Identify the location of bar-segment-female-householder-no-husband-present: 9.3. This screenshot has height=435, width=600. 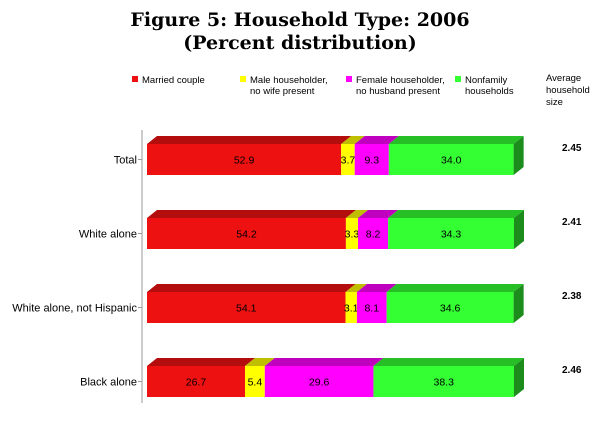
(376, 155).